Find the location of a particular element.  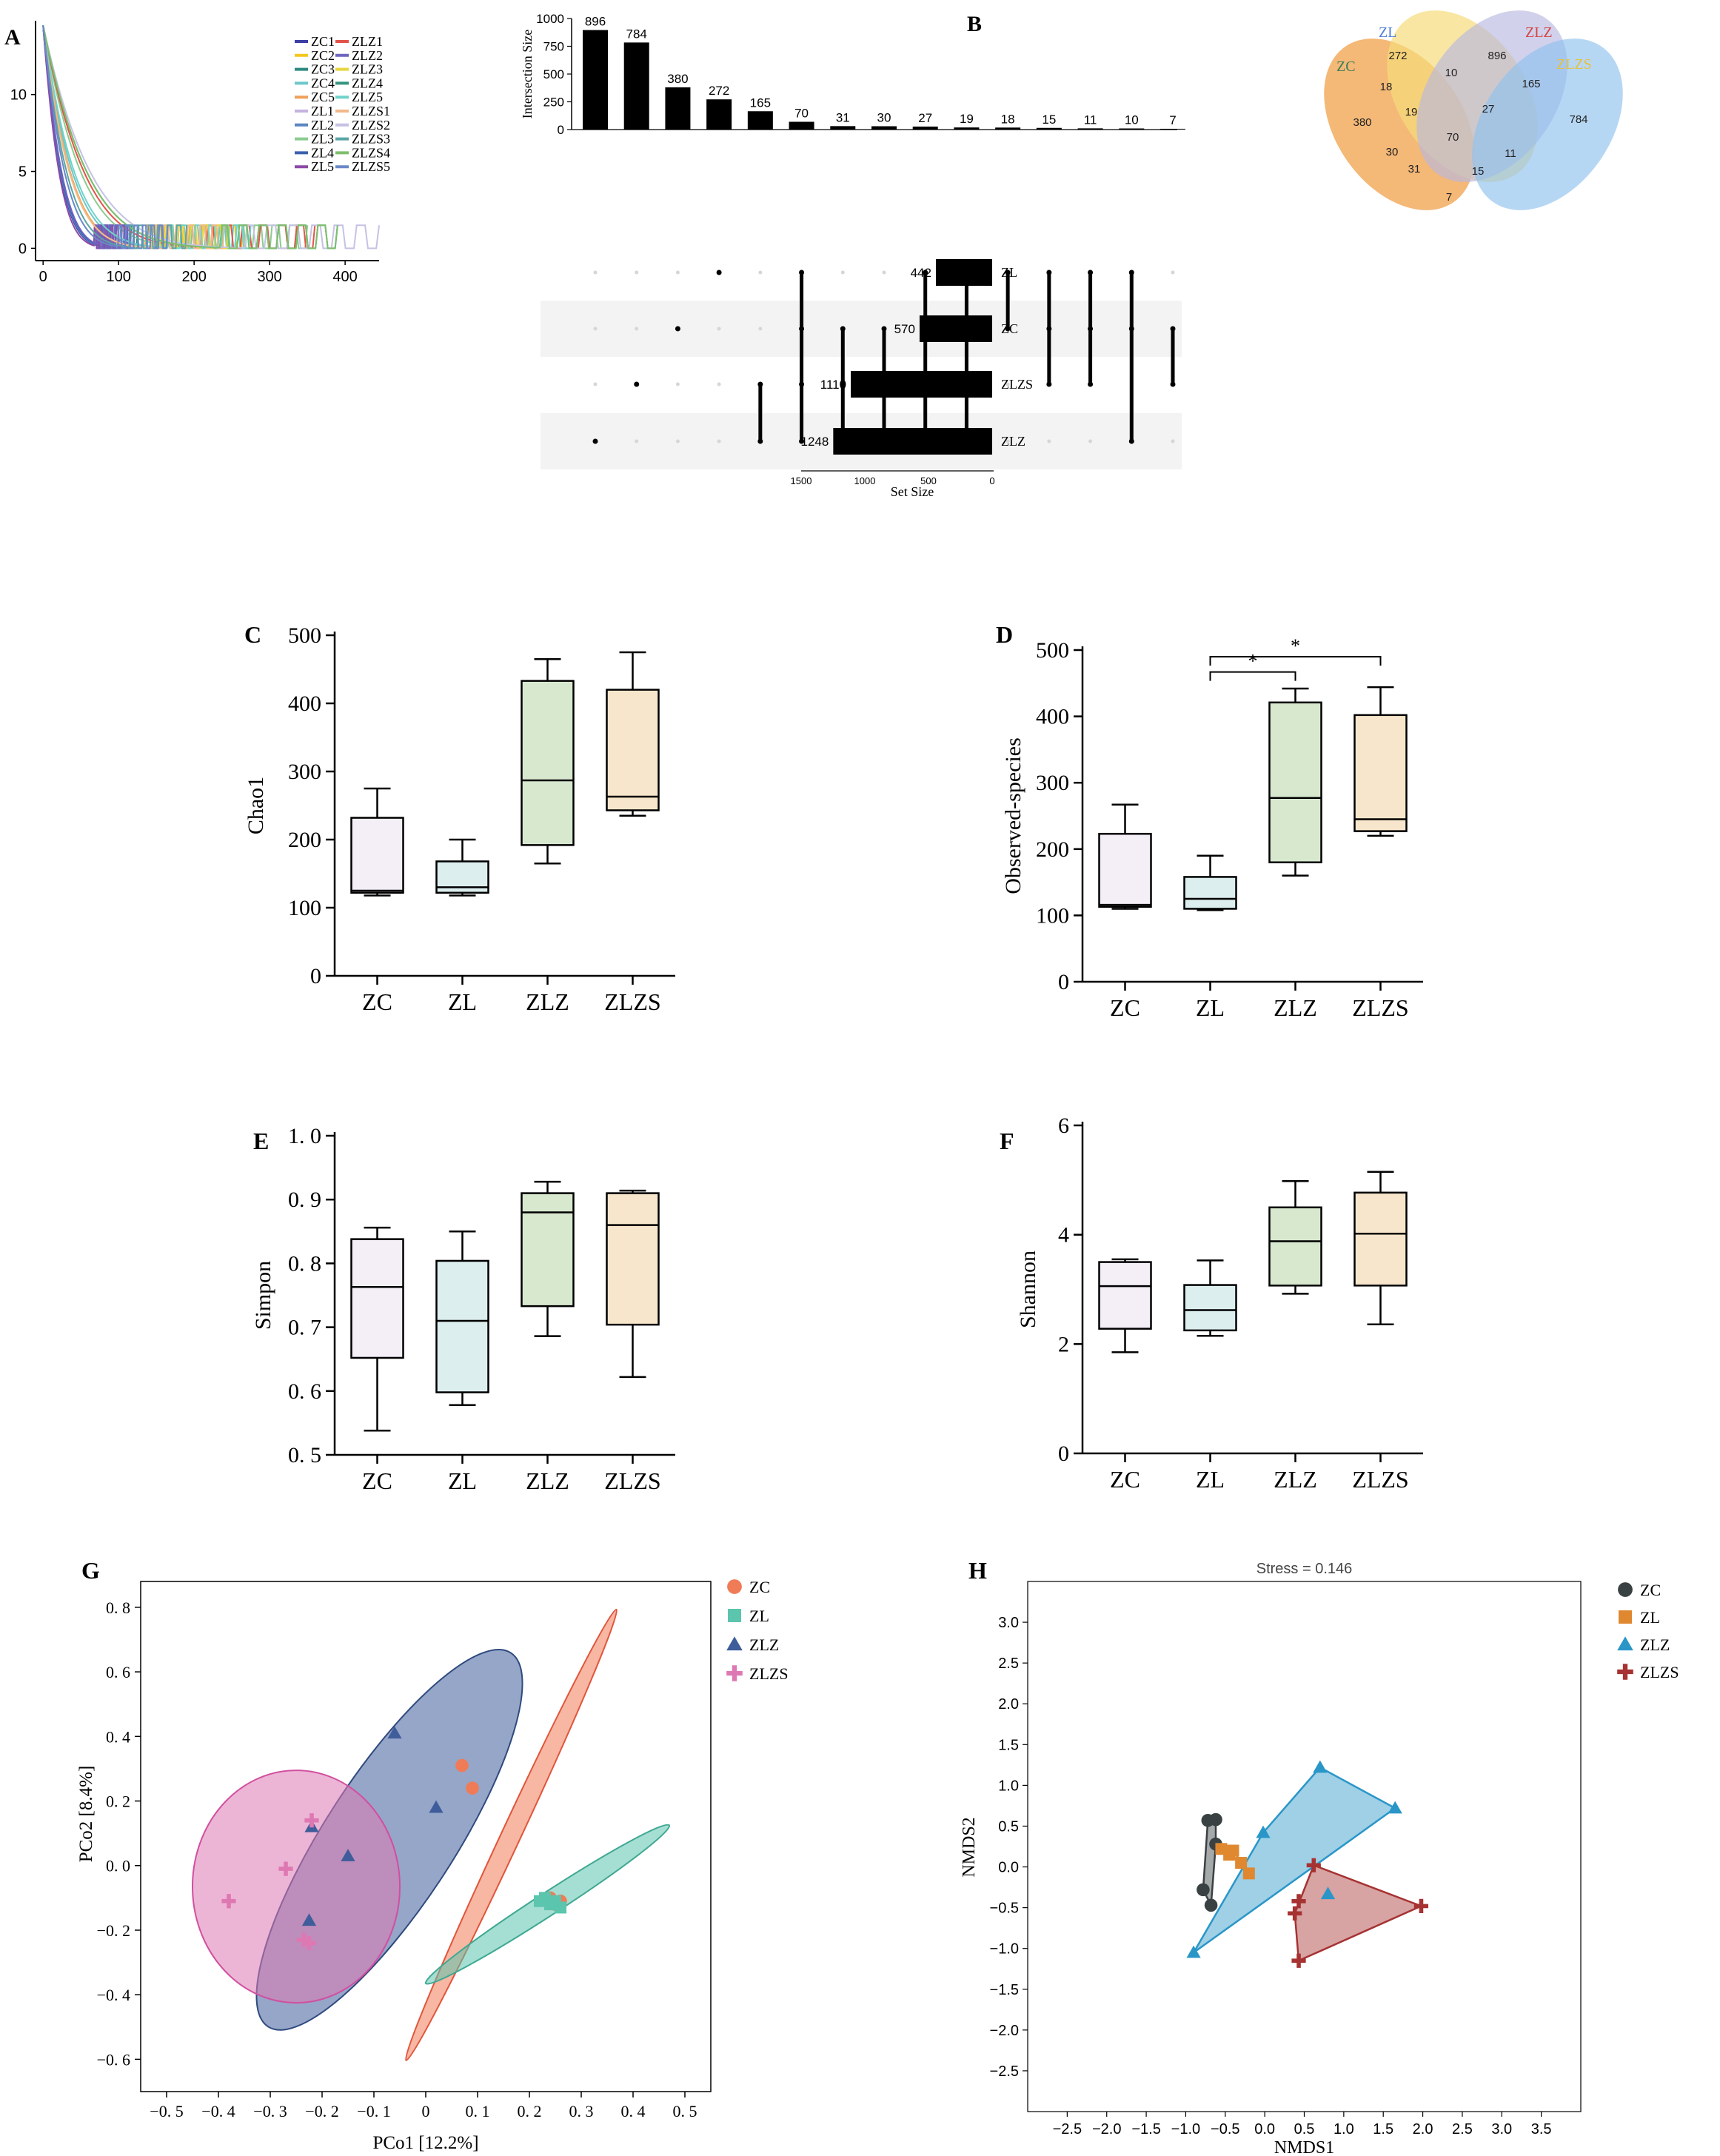

box-zlz is located at coordinates (548, 763).